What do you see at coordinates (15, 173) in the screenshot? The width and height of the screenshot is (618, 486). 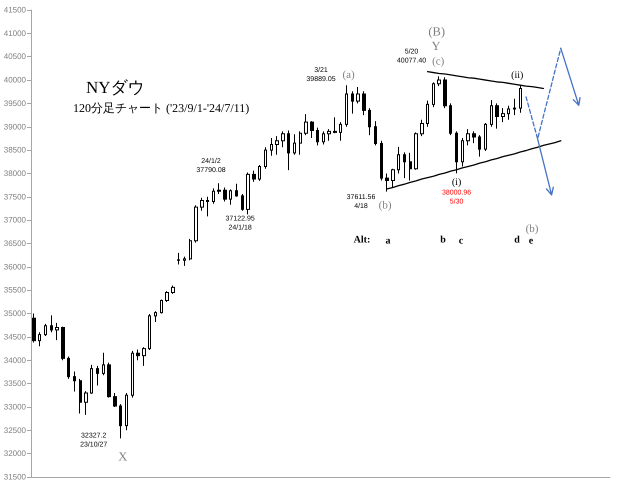 I see `y-tick-label: 38000` at bounding box center [15, 173].